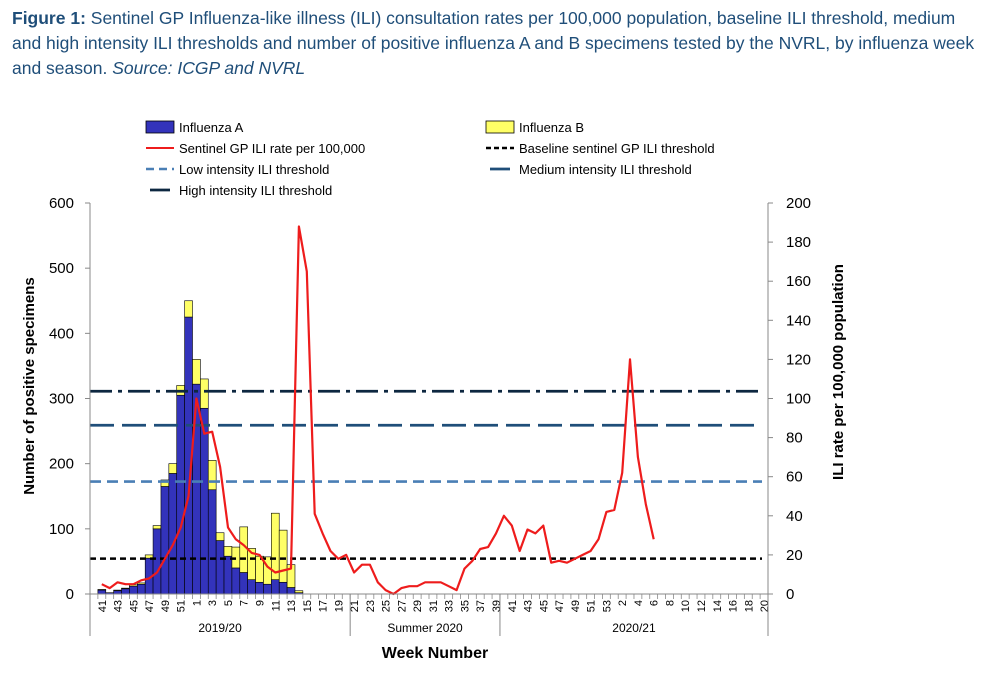 The height and width of the screenshot is (673, 994). Describe the element at coordinates (450, 606) in the screenshot. I see `x-tick-label: 33` at that location.